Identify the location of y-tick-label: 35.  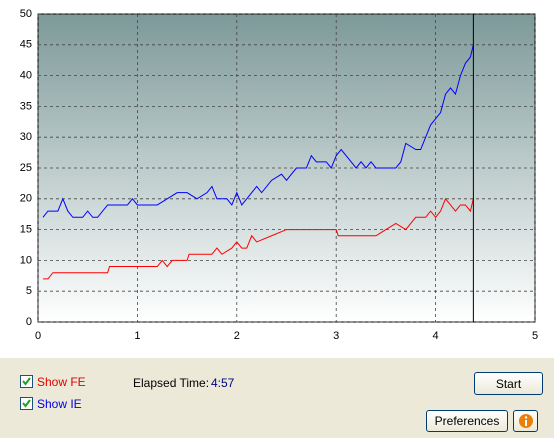
(26, 106).